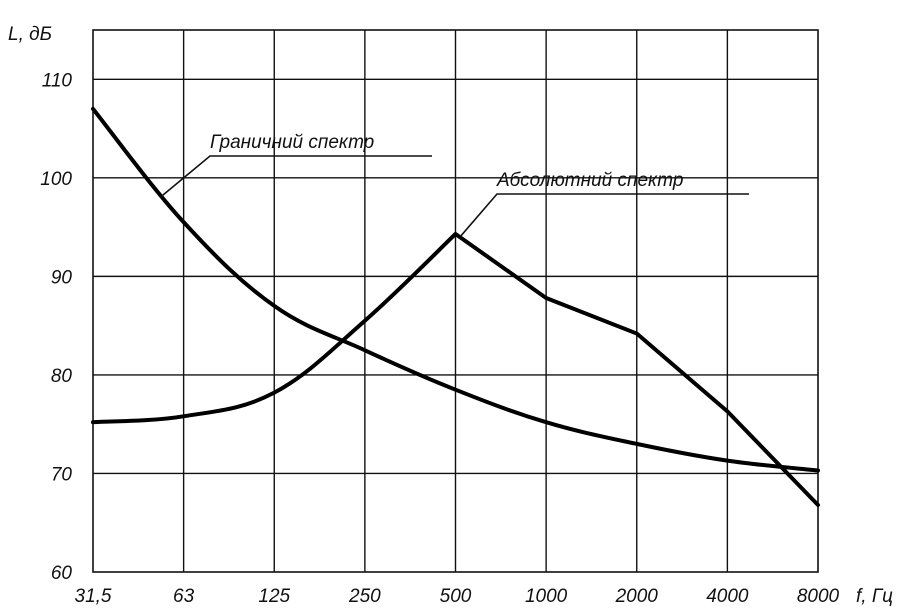  I want to click on y-tick-label: 110, so click(57, 80).